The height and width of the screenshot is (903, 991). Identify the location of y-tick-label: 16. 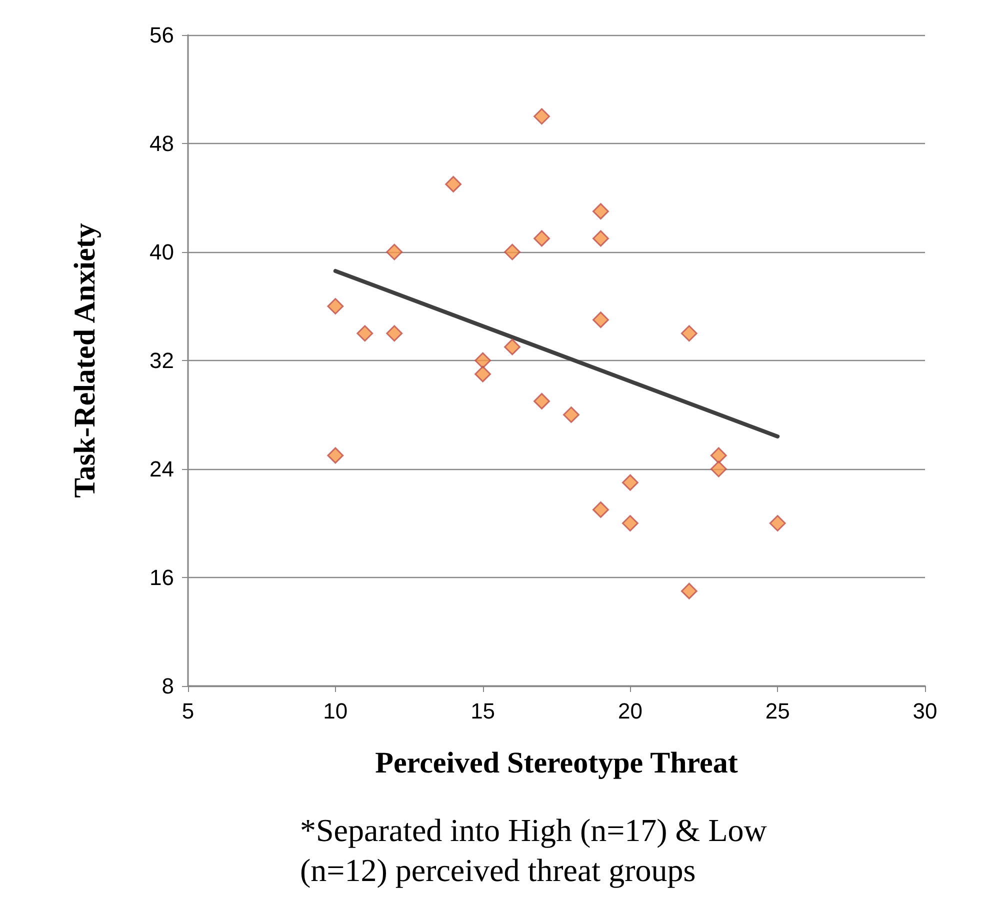
(162, 577).